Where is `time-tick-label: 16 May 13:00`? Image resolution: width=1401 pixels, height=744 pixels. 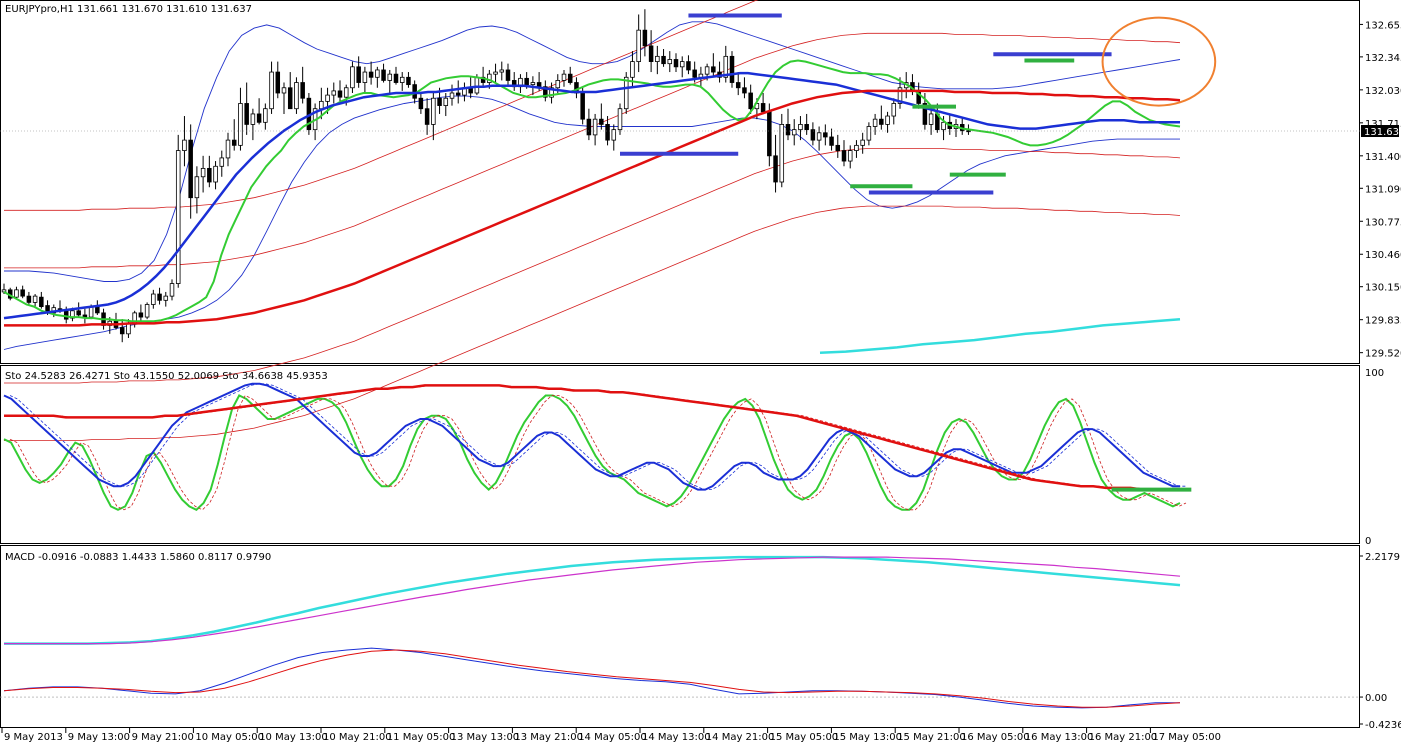 time-tick-label: 16 May 13:00 is located at coordinates (1059, 737).